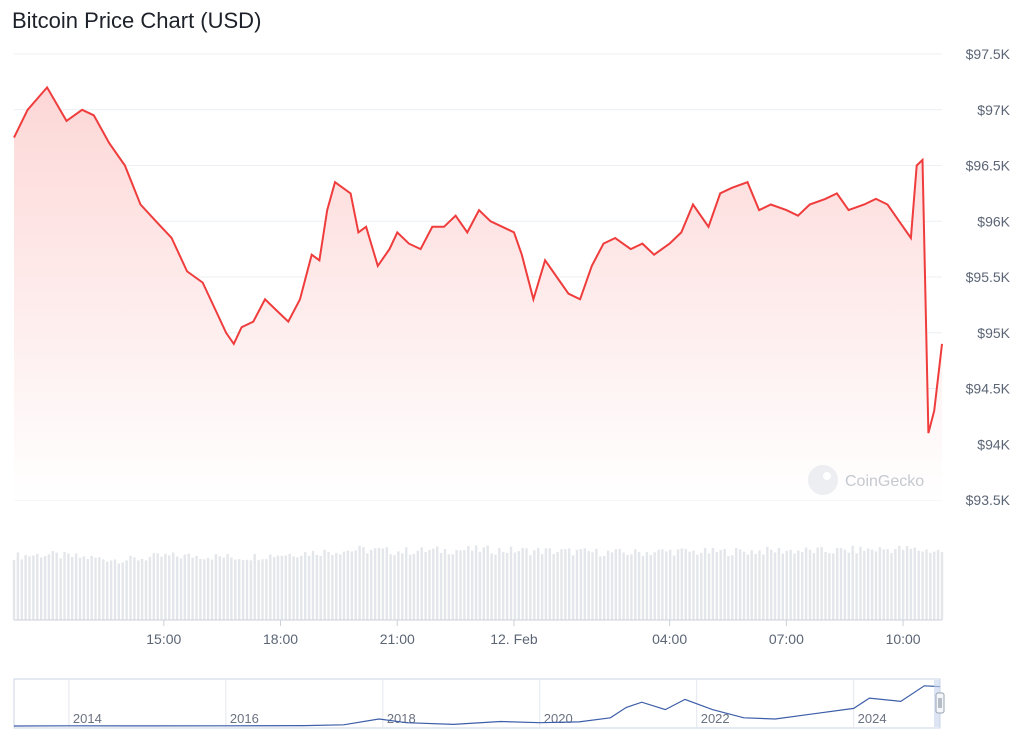 This screenshot has height=747, width=1024. Describe the element at coordinates (866, 480) in the screenshot. I see `coingecko-watermark: CoinGecko` at that location.